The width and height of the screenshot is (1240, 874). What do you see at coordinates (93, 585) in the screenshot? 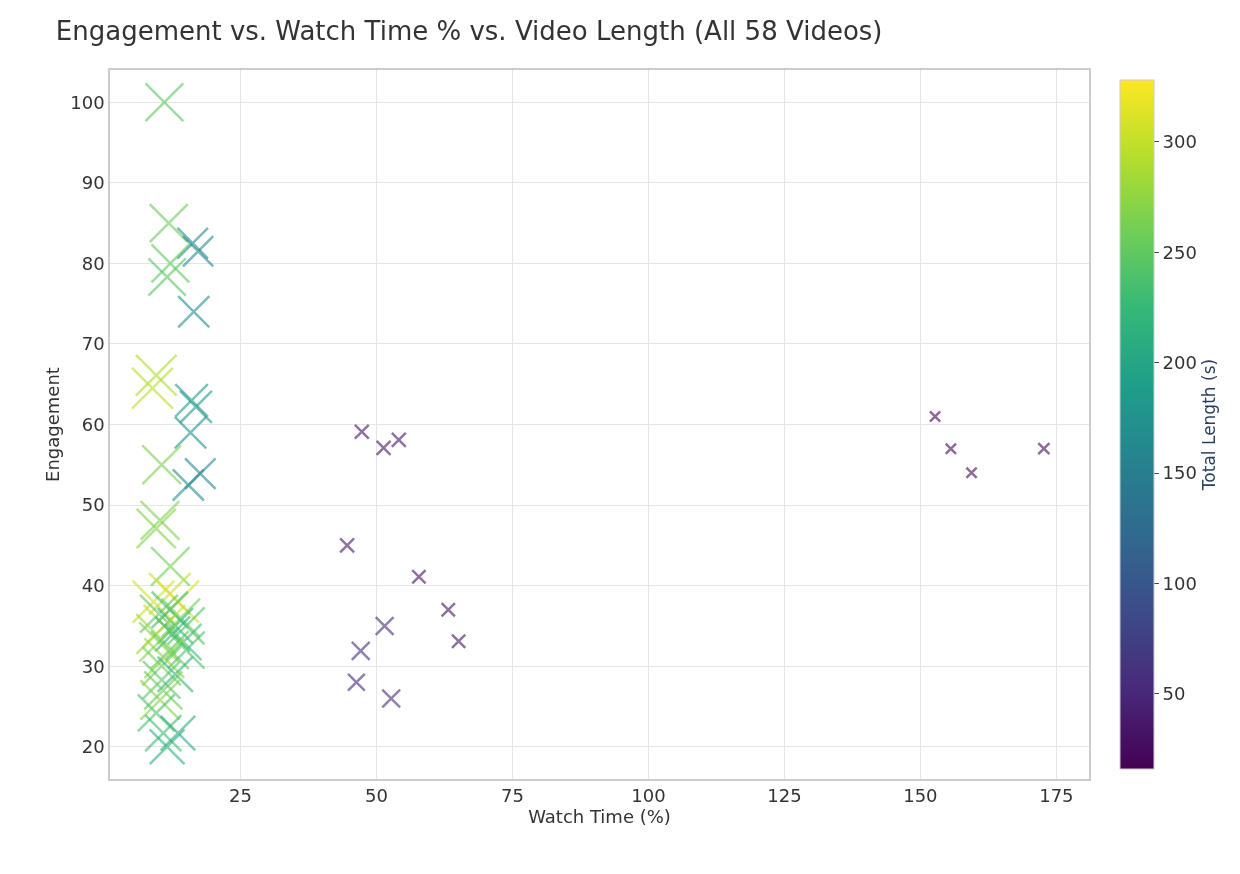
I see `y-tick-label: 40` at bounding box center [93, 585].